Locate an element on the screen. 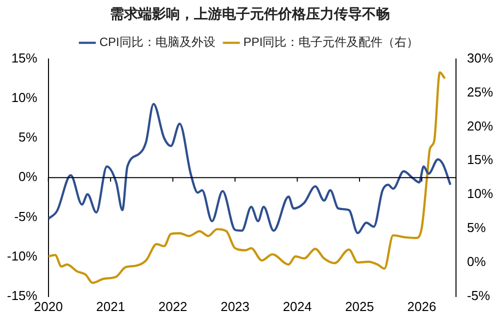  x-tick-label: 2026 is located at coordinates (421, 306).